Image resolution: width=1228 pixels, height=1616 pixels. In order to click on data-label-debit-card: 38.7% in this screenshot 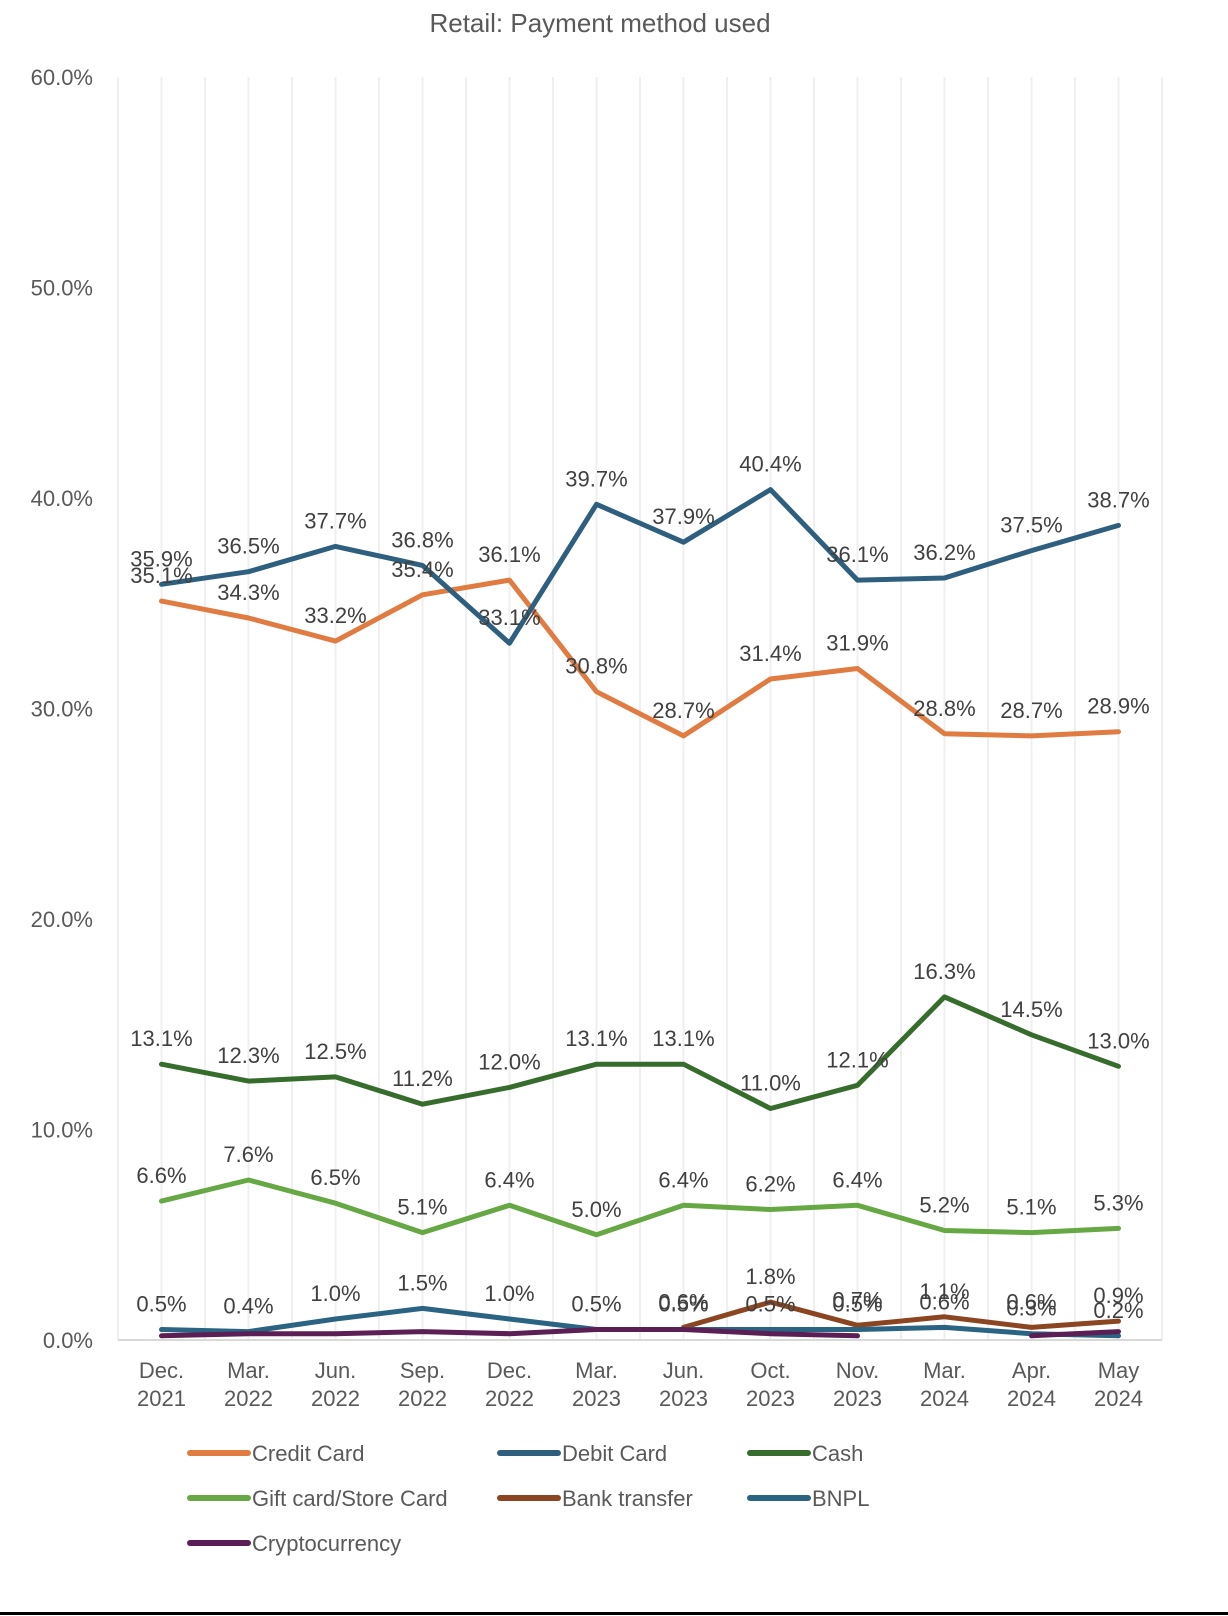, I will do `click(1118, 499)`.